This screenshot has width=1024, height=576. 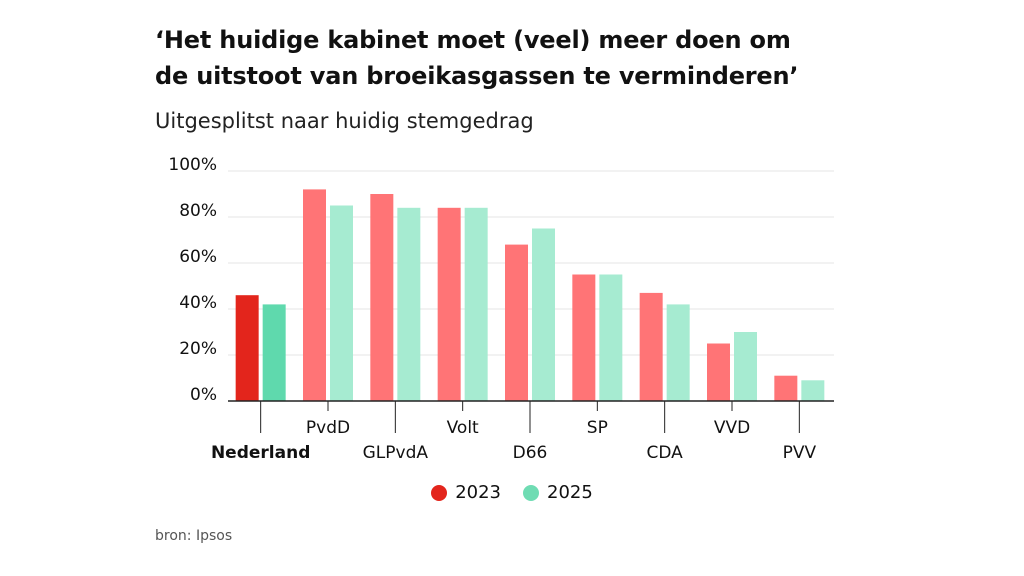 What do you see at coordinates (341, 303) in the screenshot?
I see `bar-pvdd-2025` at bounding box center [341, 303].